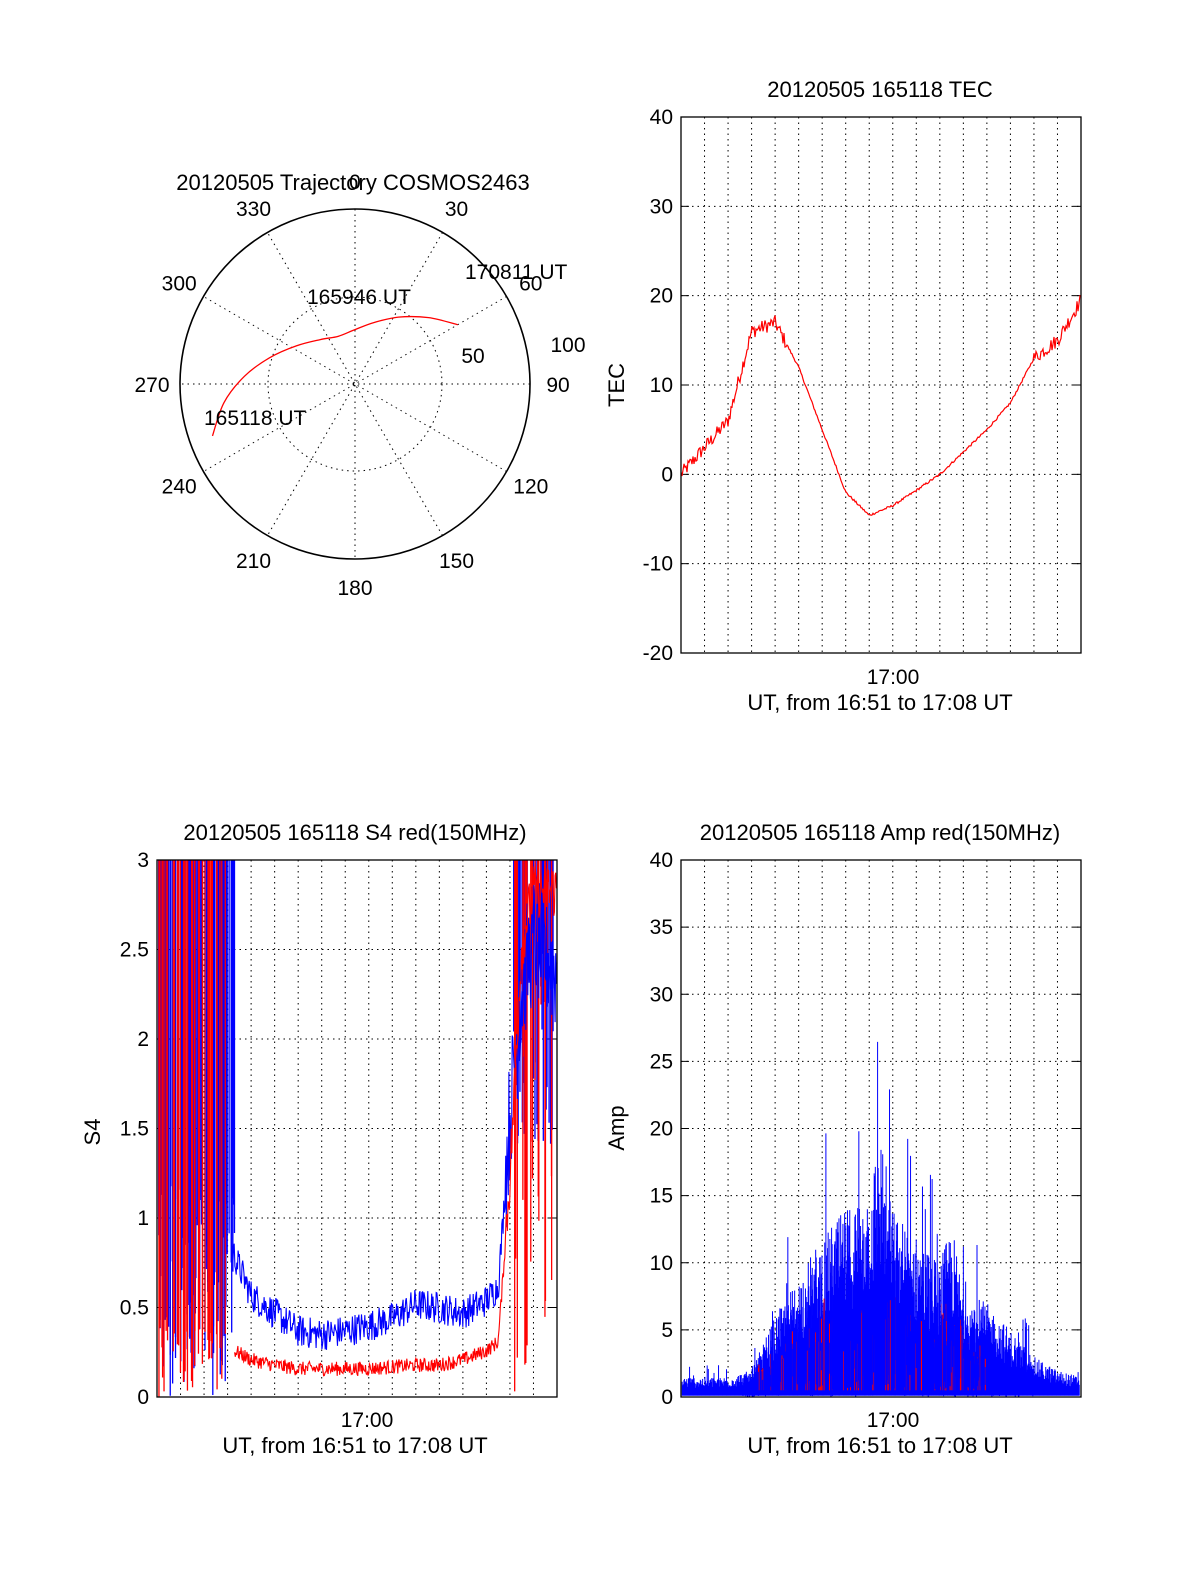  Describe the element at coordinates (394, 1116) in the screenshot. I see `s4-series-blue` at that location.